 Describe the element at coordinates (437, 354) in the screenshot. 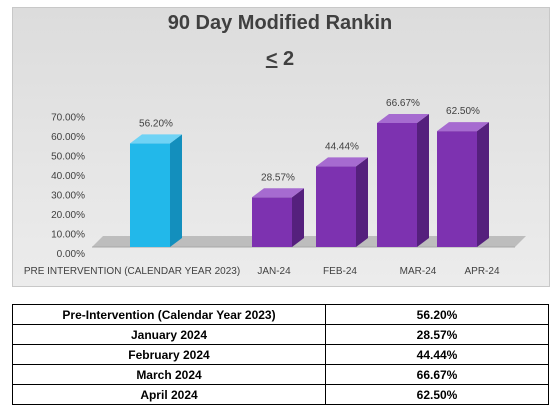

I see `table-cell-value: 44.44%` at that location.